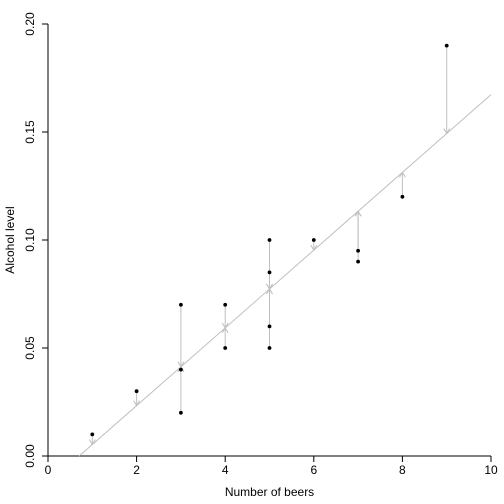  Describe the element at coordinates (269, 492) in the screenshot. I see `x-axis-title: Number of beers` at that location.